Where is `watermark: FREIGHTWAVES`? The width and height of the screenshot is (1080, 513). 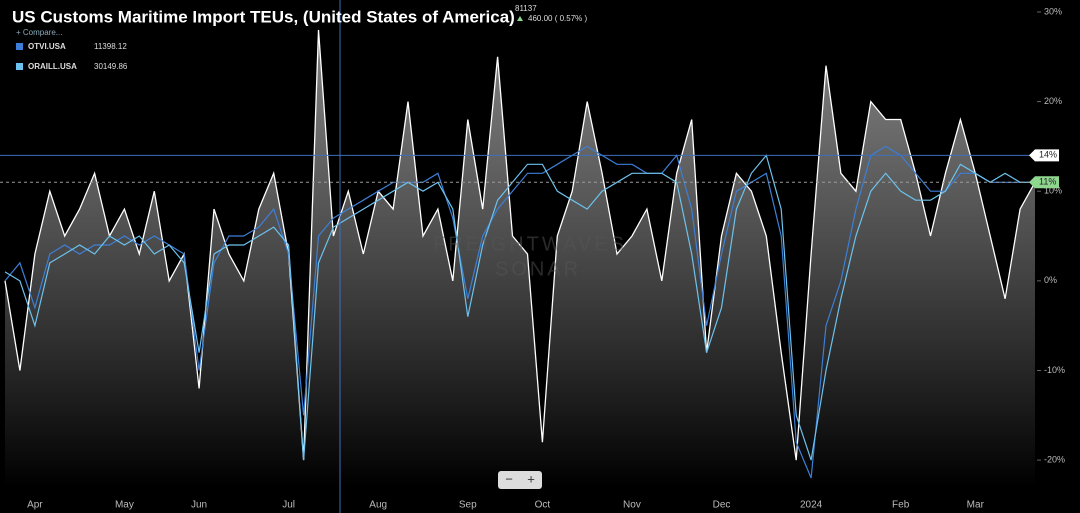 watermark: FREIGHTWAVES is located at coordinates (530, 244).